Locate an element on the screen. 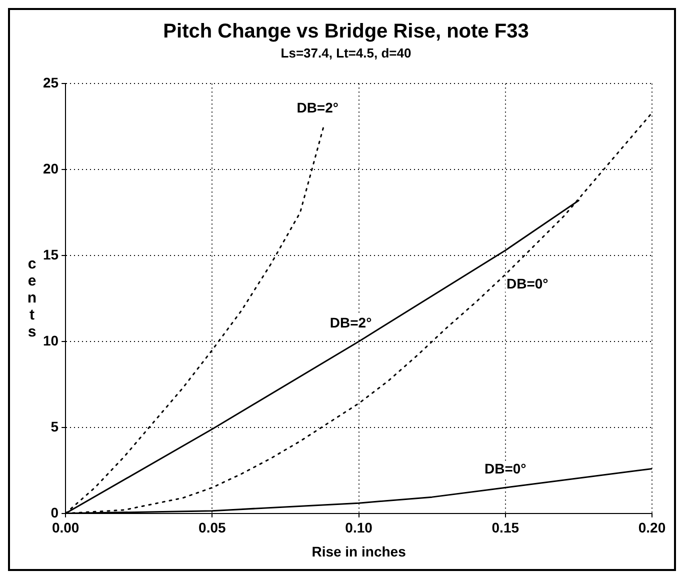 This screenshot has height=579, width=684. x-axis-title: Rise in inches is located at coordinates (359, 551).